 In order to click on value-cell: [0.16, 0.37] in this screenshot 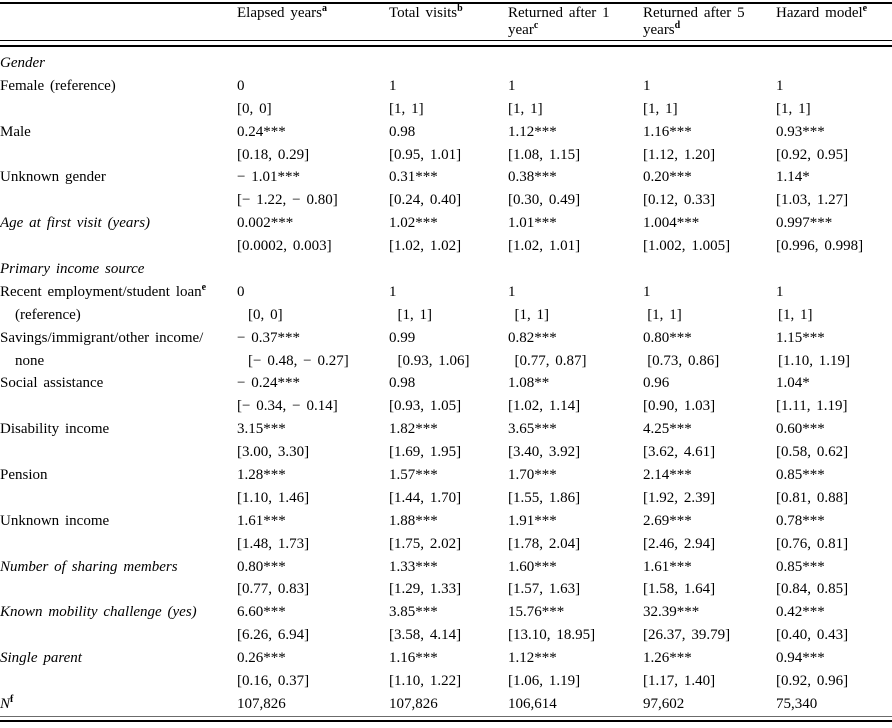, I will do `click(273, 681)`.